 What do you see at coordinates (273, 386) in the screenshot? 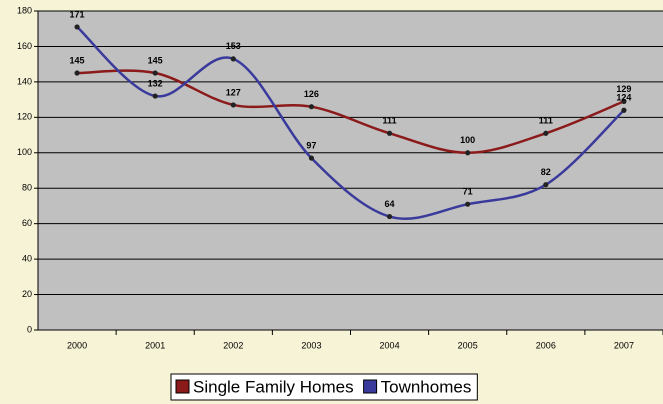
I see `legend-label: Single Family Homes` at bounding box center [273, 386].